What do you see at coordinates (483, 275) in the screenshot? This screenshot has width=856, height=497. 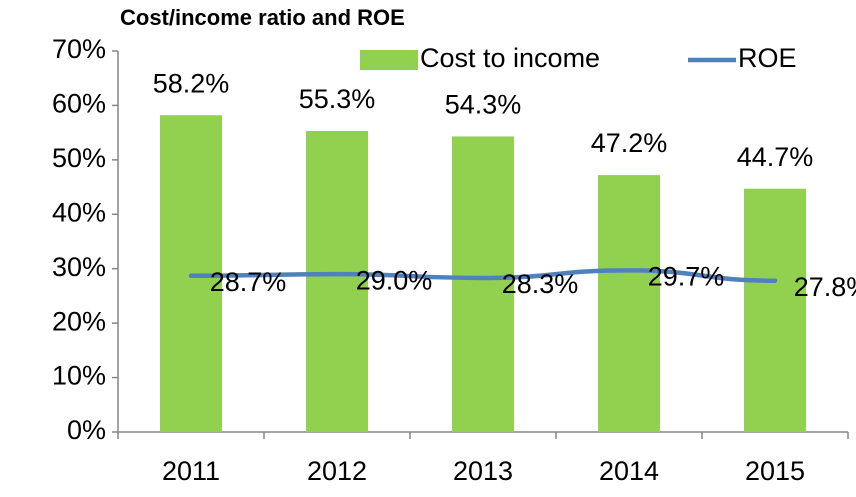 I see `line` at bounding box center [483, 275].